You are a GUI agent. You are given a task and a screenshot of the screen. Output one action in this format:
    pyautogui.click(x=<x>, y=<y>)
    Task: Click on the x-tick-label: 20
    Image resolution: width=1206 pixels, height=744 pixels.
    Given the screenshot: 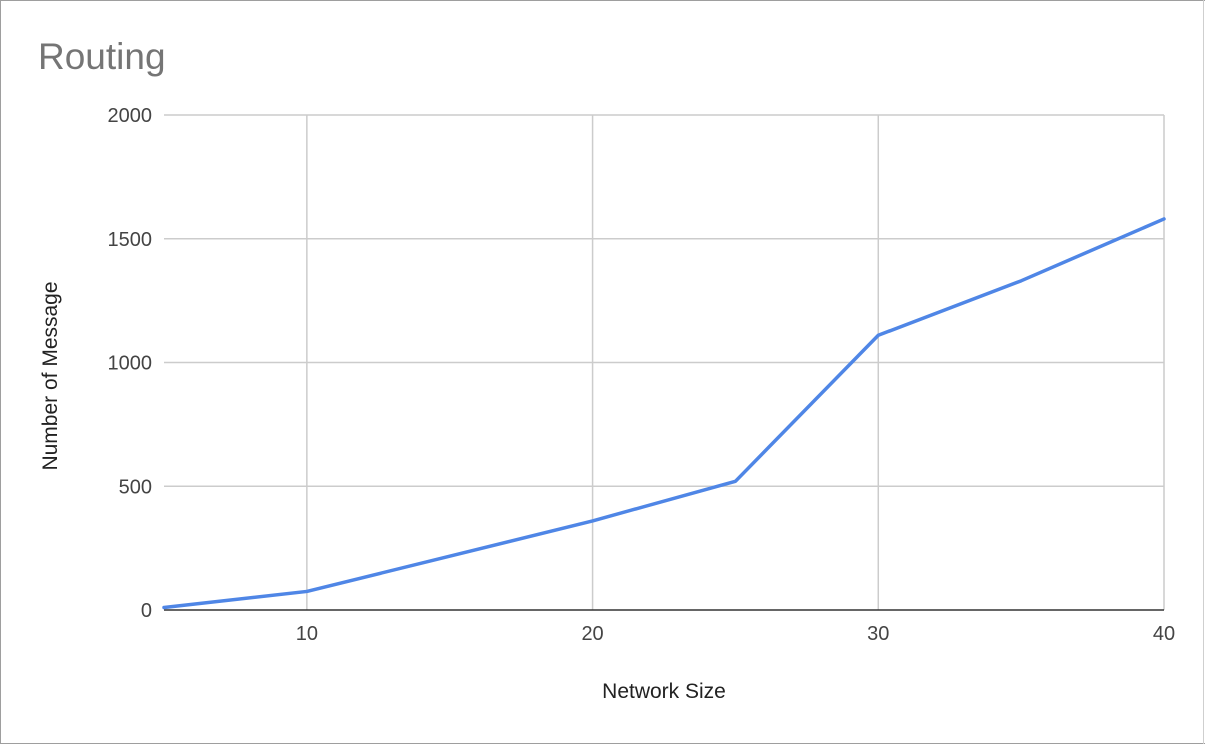 What is the action you would take?
    pyautogui.click(x=592, y=634)
    